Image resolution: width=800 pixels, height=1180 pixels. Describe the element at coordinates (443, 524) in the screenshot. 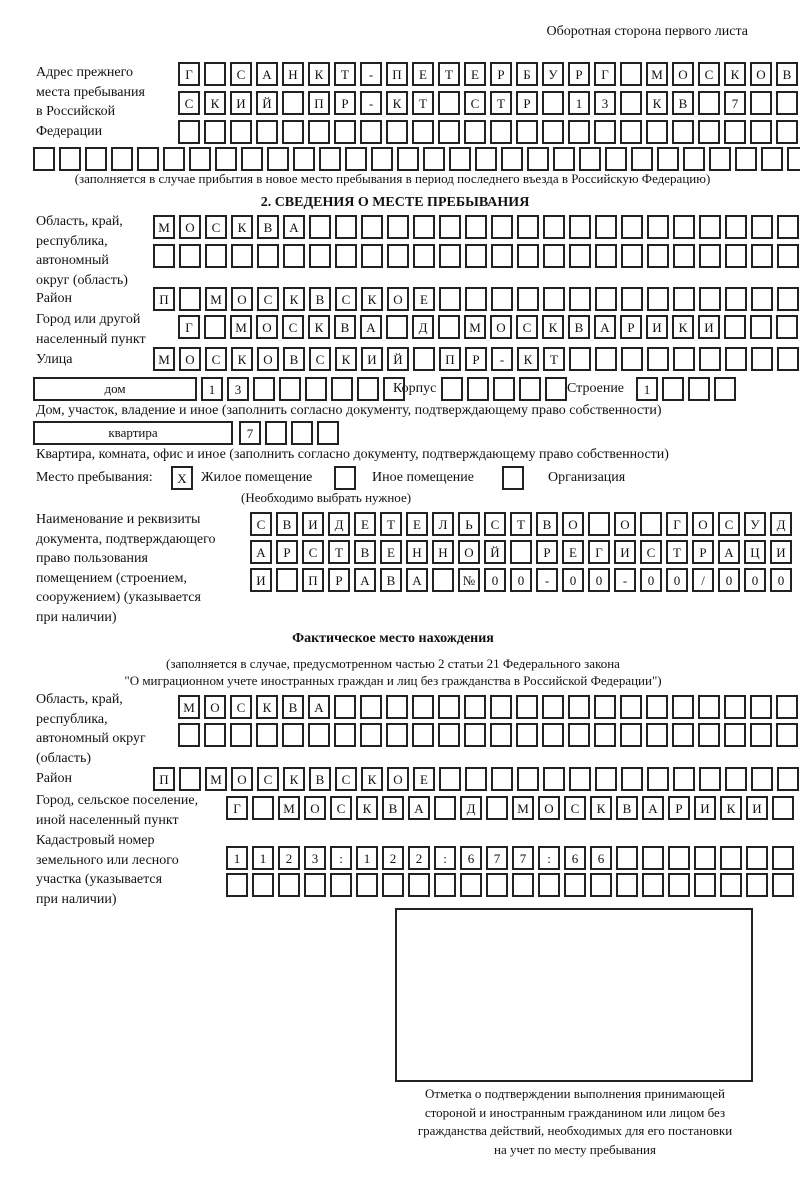

I see `char-box: Л` at that location.